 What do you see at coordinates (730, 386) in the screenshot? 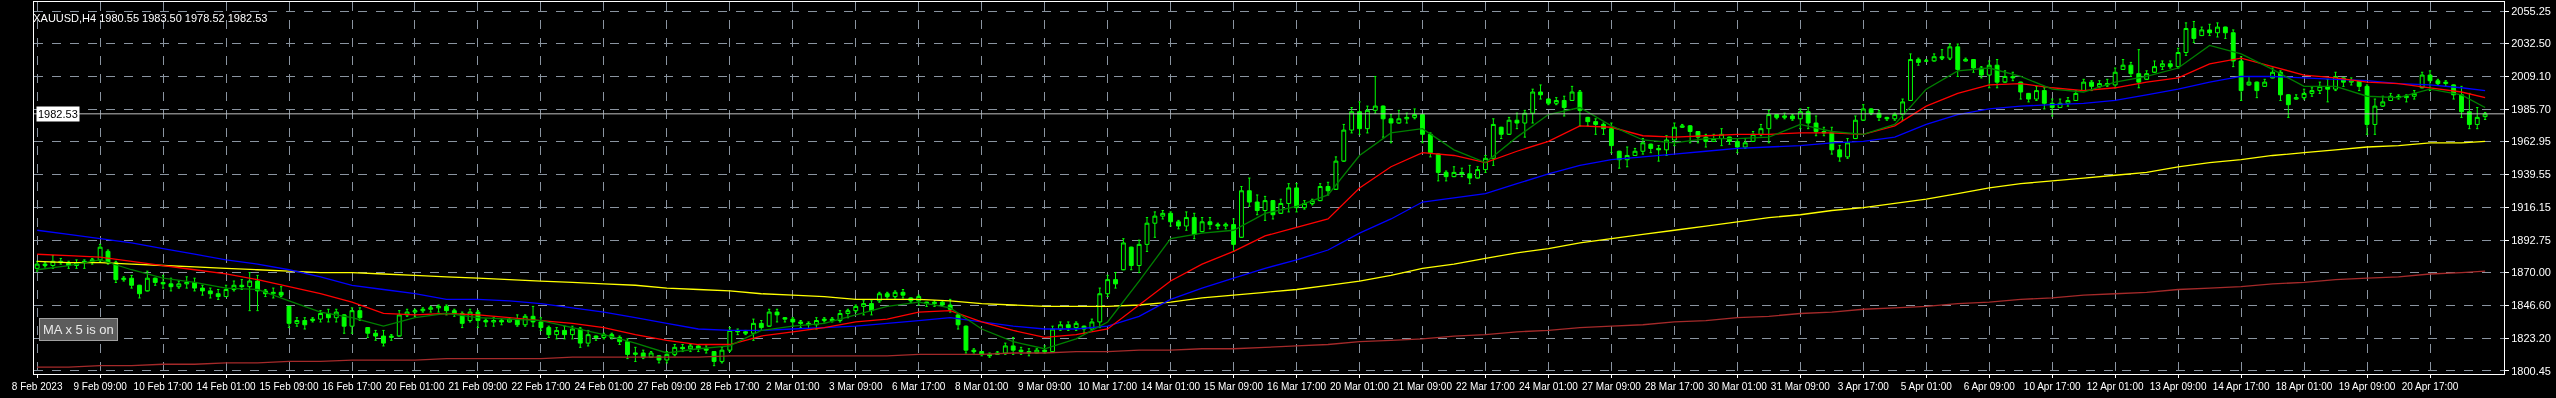
I see `x-tick-label: 28 Feb 17:00` at bounding box center [730, 386].